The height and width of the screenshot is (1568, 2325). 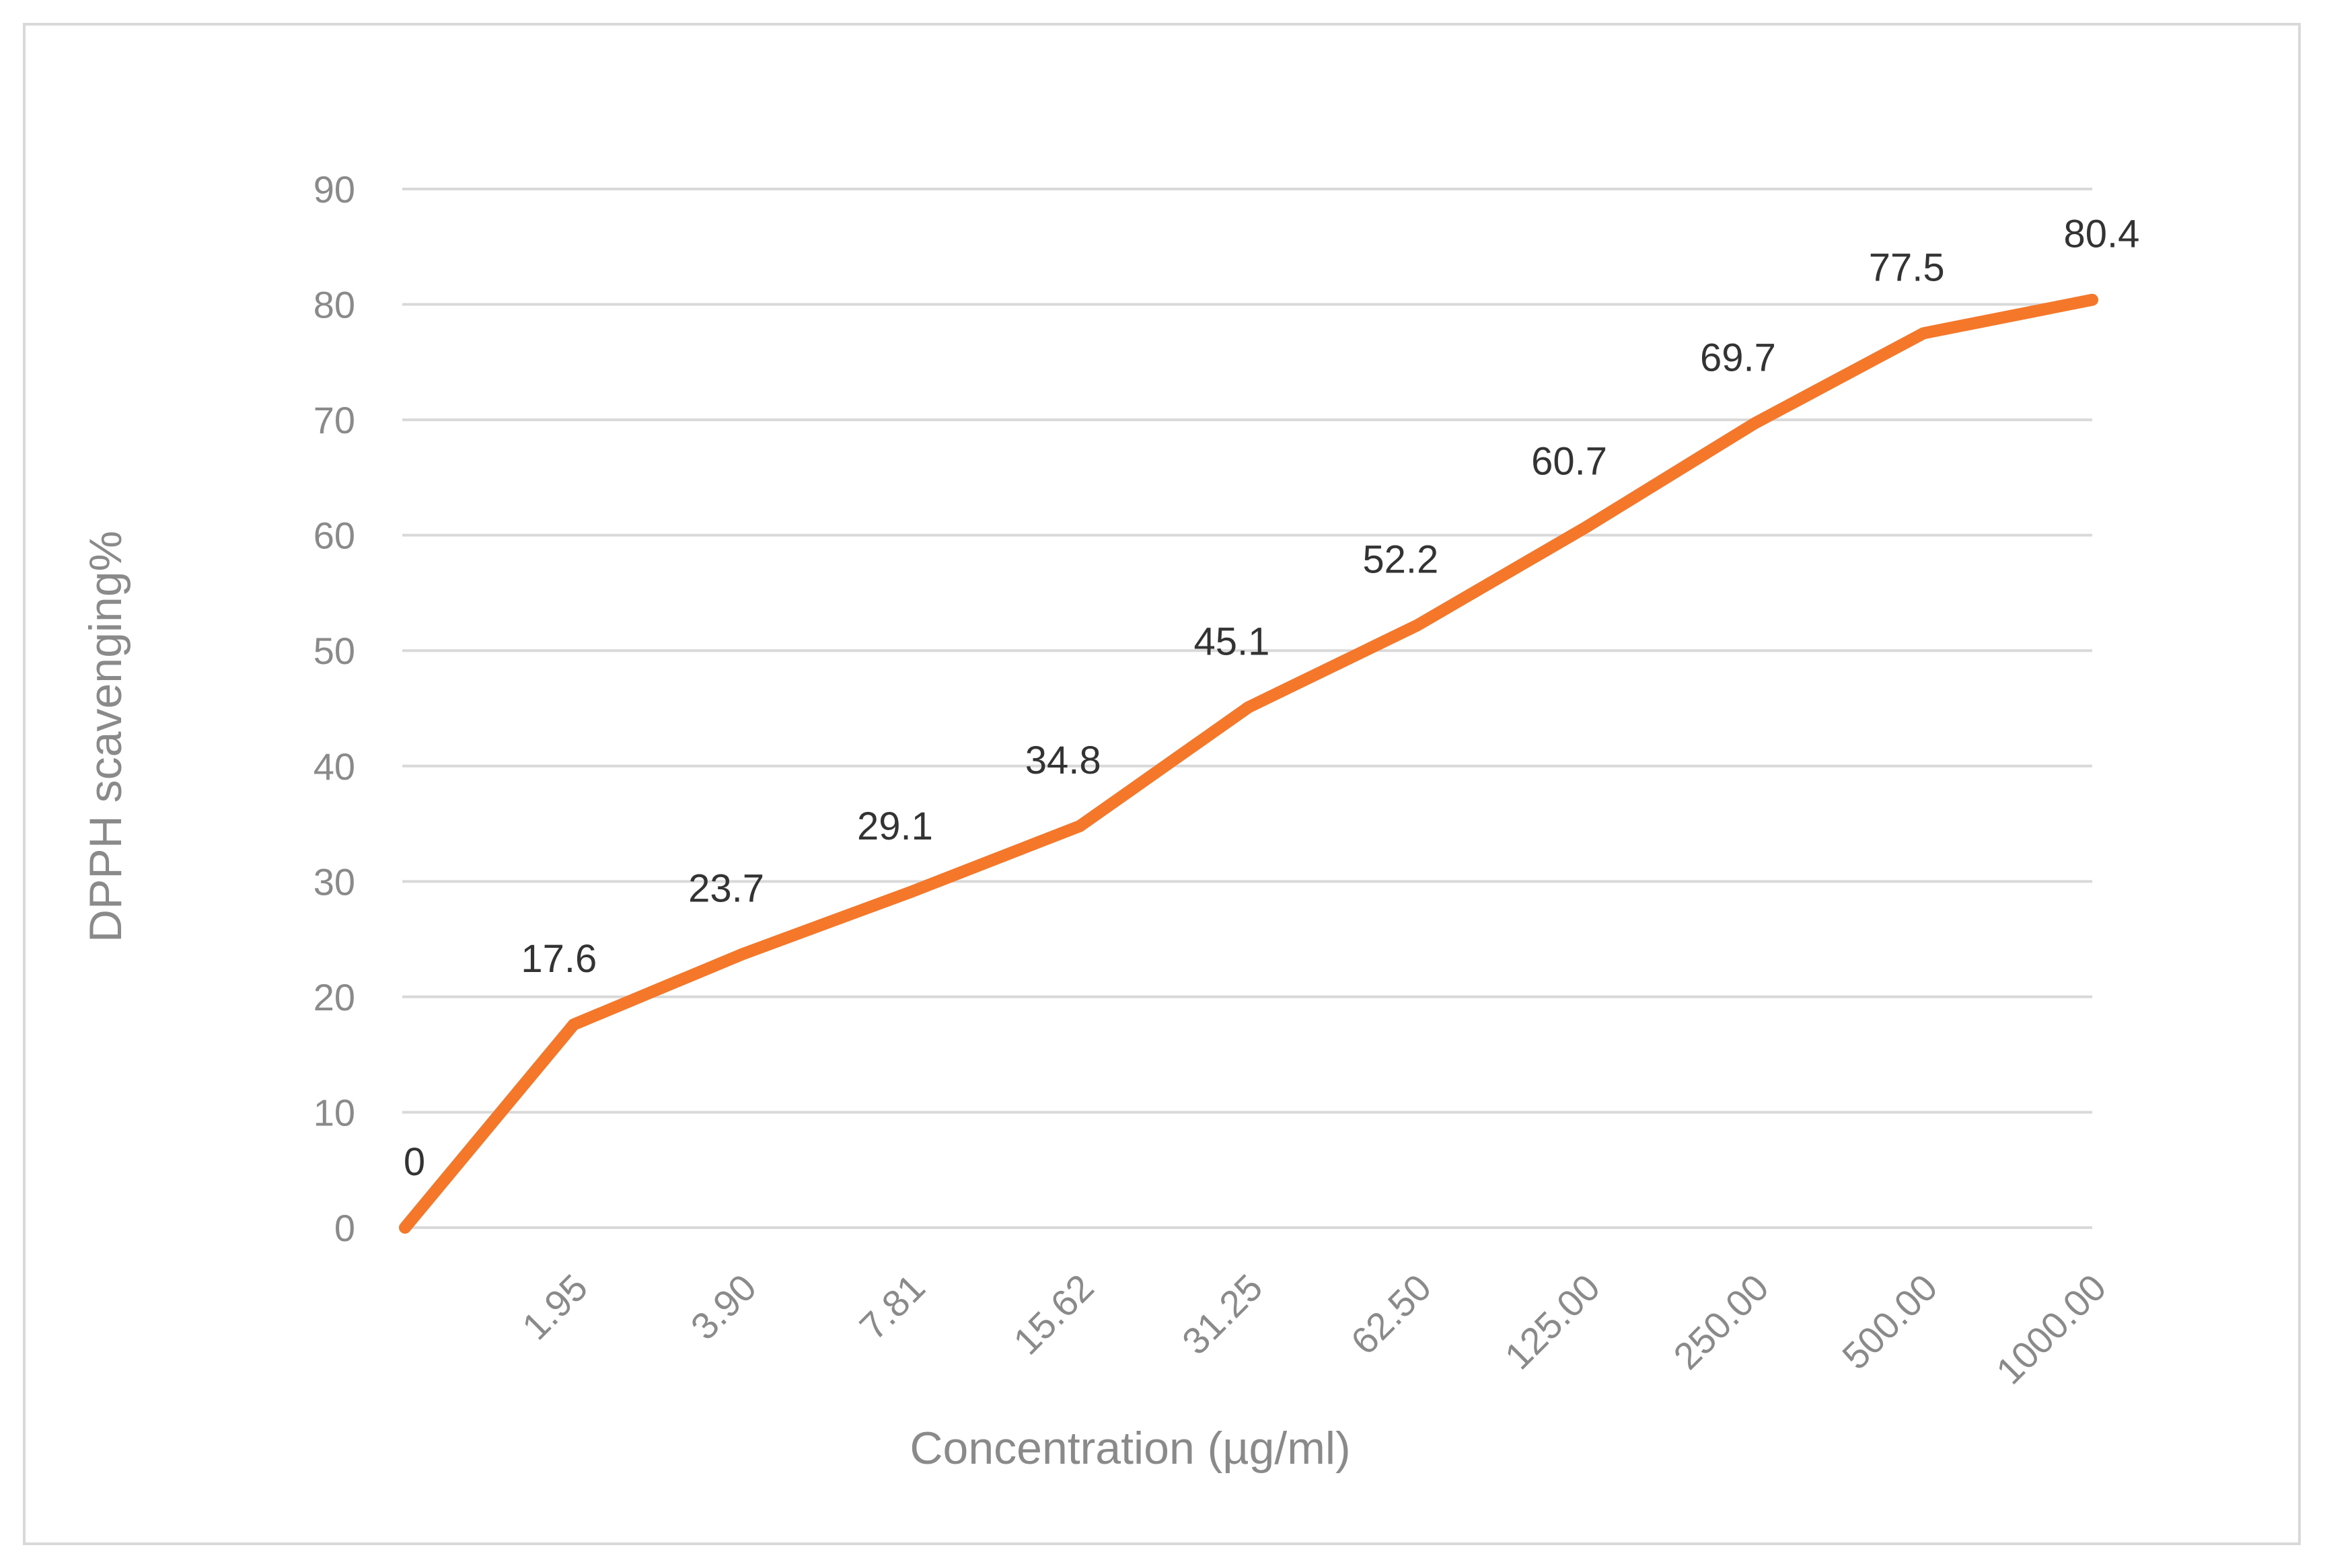 I want to click on y-tick-label: 0, so click(x=345, y=1228).